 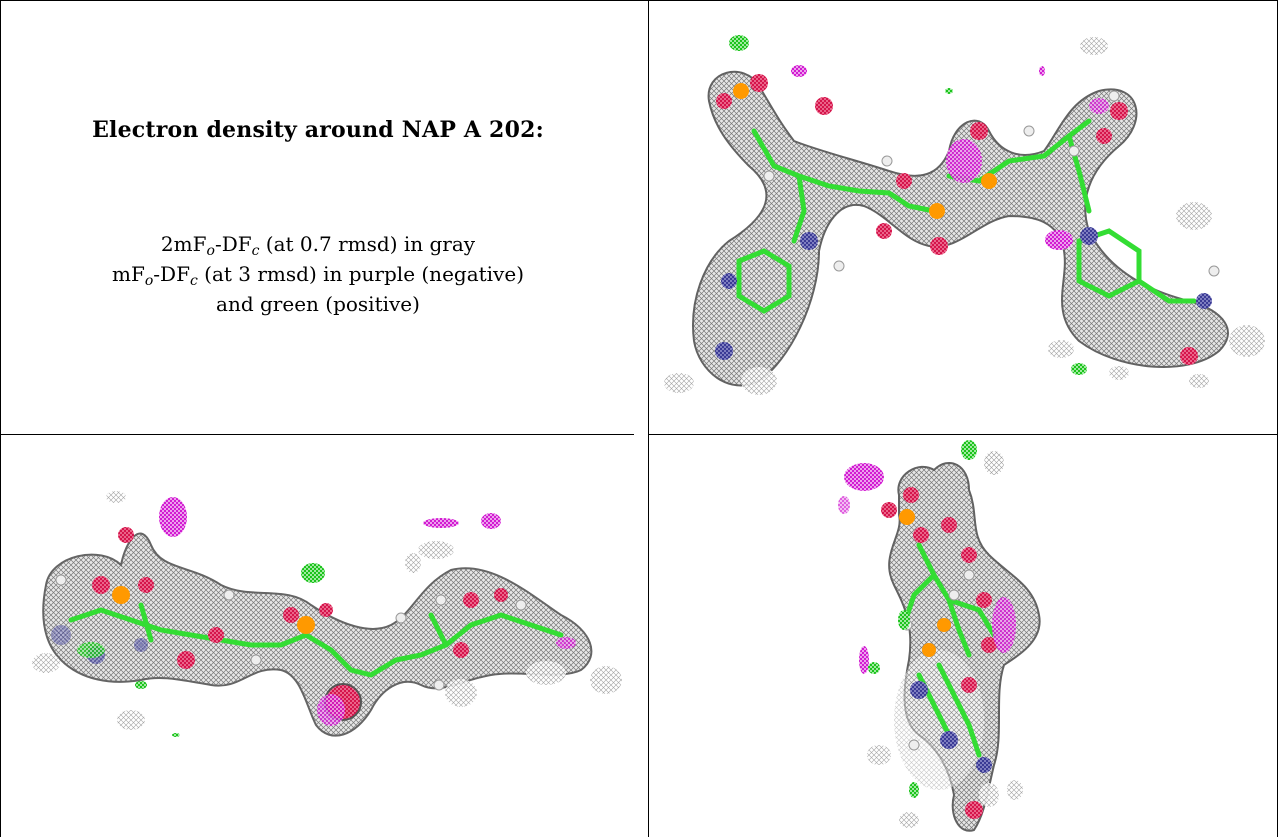 I want to click on legend-line-fofc: mFo-DFc (at 3 rmsd) in purple (negative), so click(x=318, y=275).